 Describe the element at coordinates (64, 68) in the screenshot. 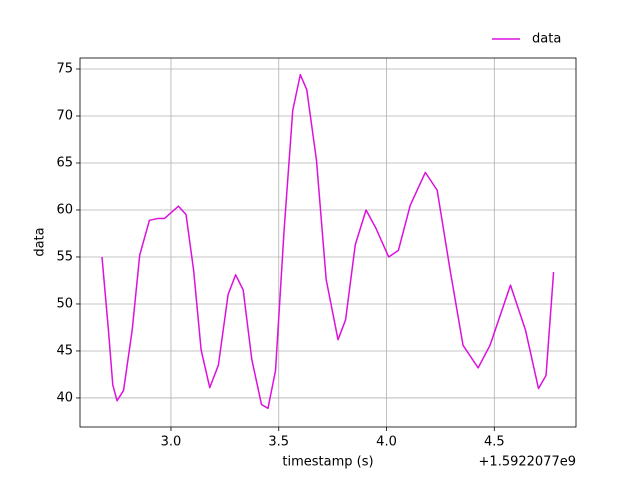

I see `y-tick-label: 75` at that location.